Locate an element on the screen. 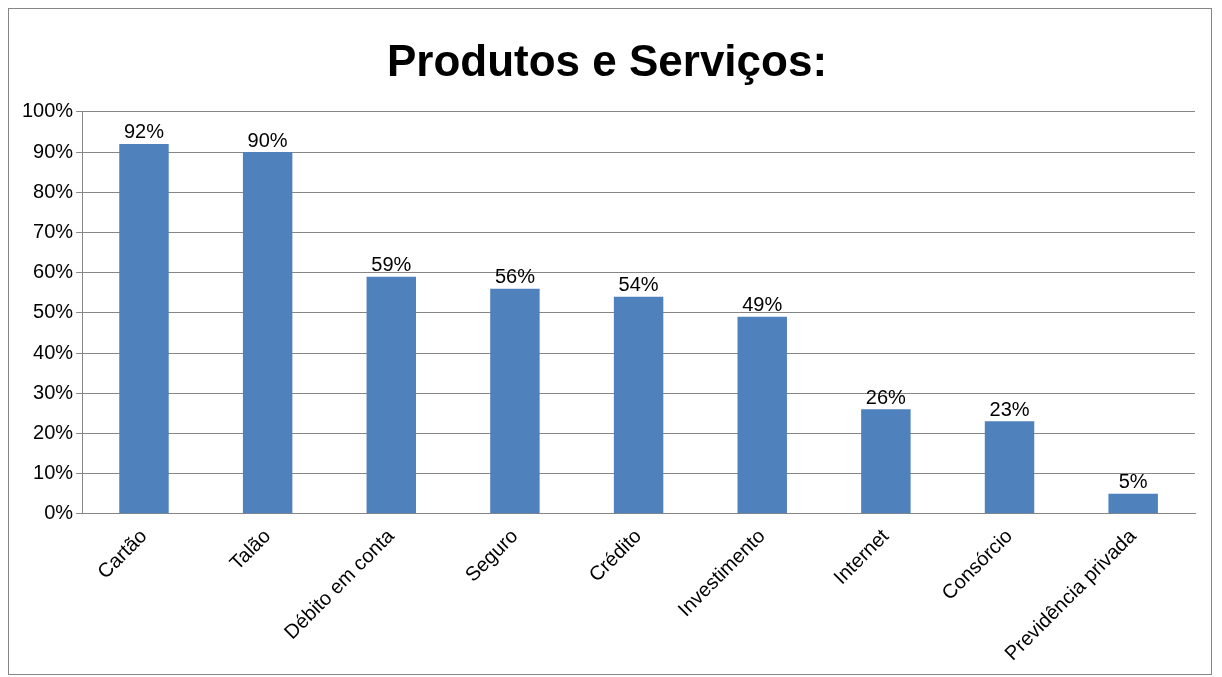 The width and height of the screenshot is (1222, 677). y-tick-label: 30% is located at coordinates (53, 391).